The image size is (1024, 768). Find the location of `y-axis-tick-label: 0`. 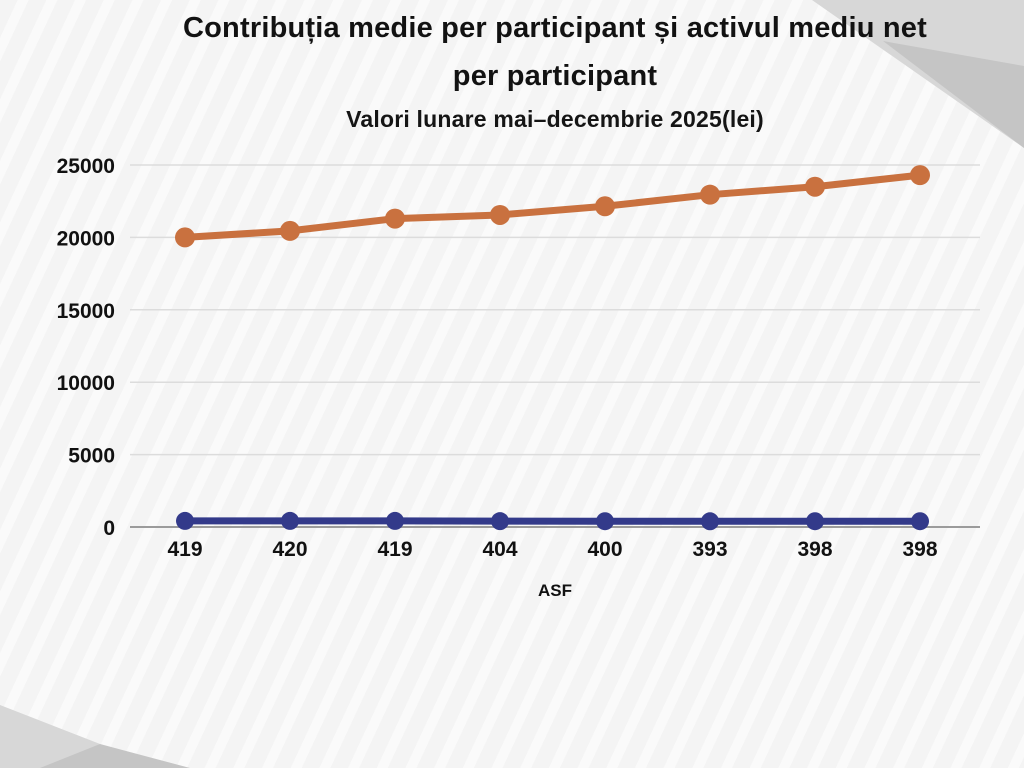

y-axis-tick-label: 0 is located at coordinates (109, 528).